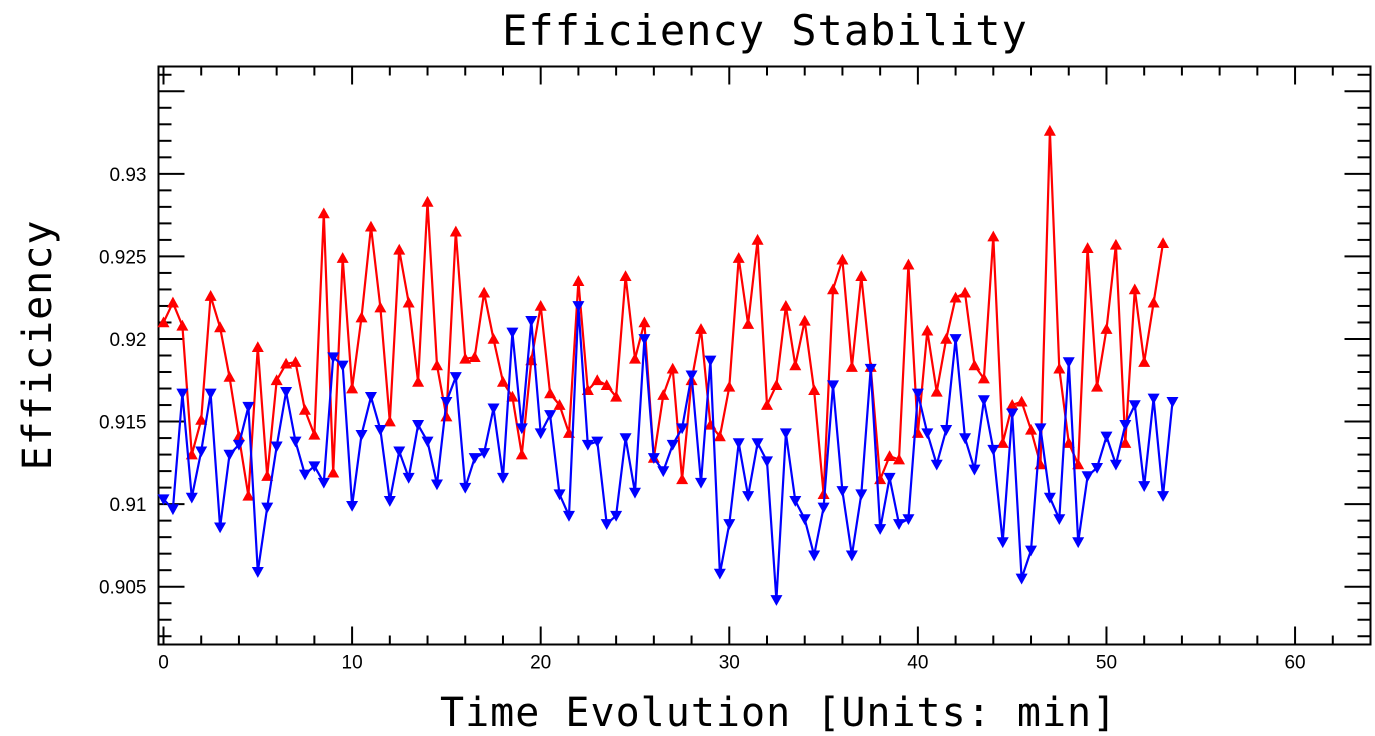 This screenshot has height=736, width=1375. Describe the element at coordinates (128, 340) in the screenshot. I see `y-tick-label: 0.92` at that location.